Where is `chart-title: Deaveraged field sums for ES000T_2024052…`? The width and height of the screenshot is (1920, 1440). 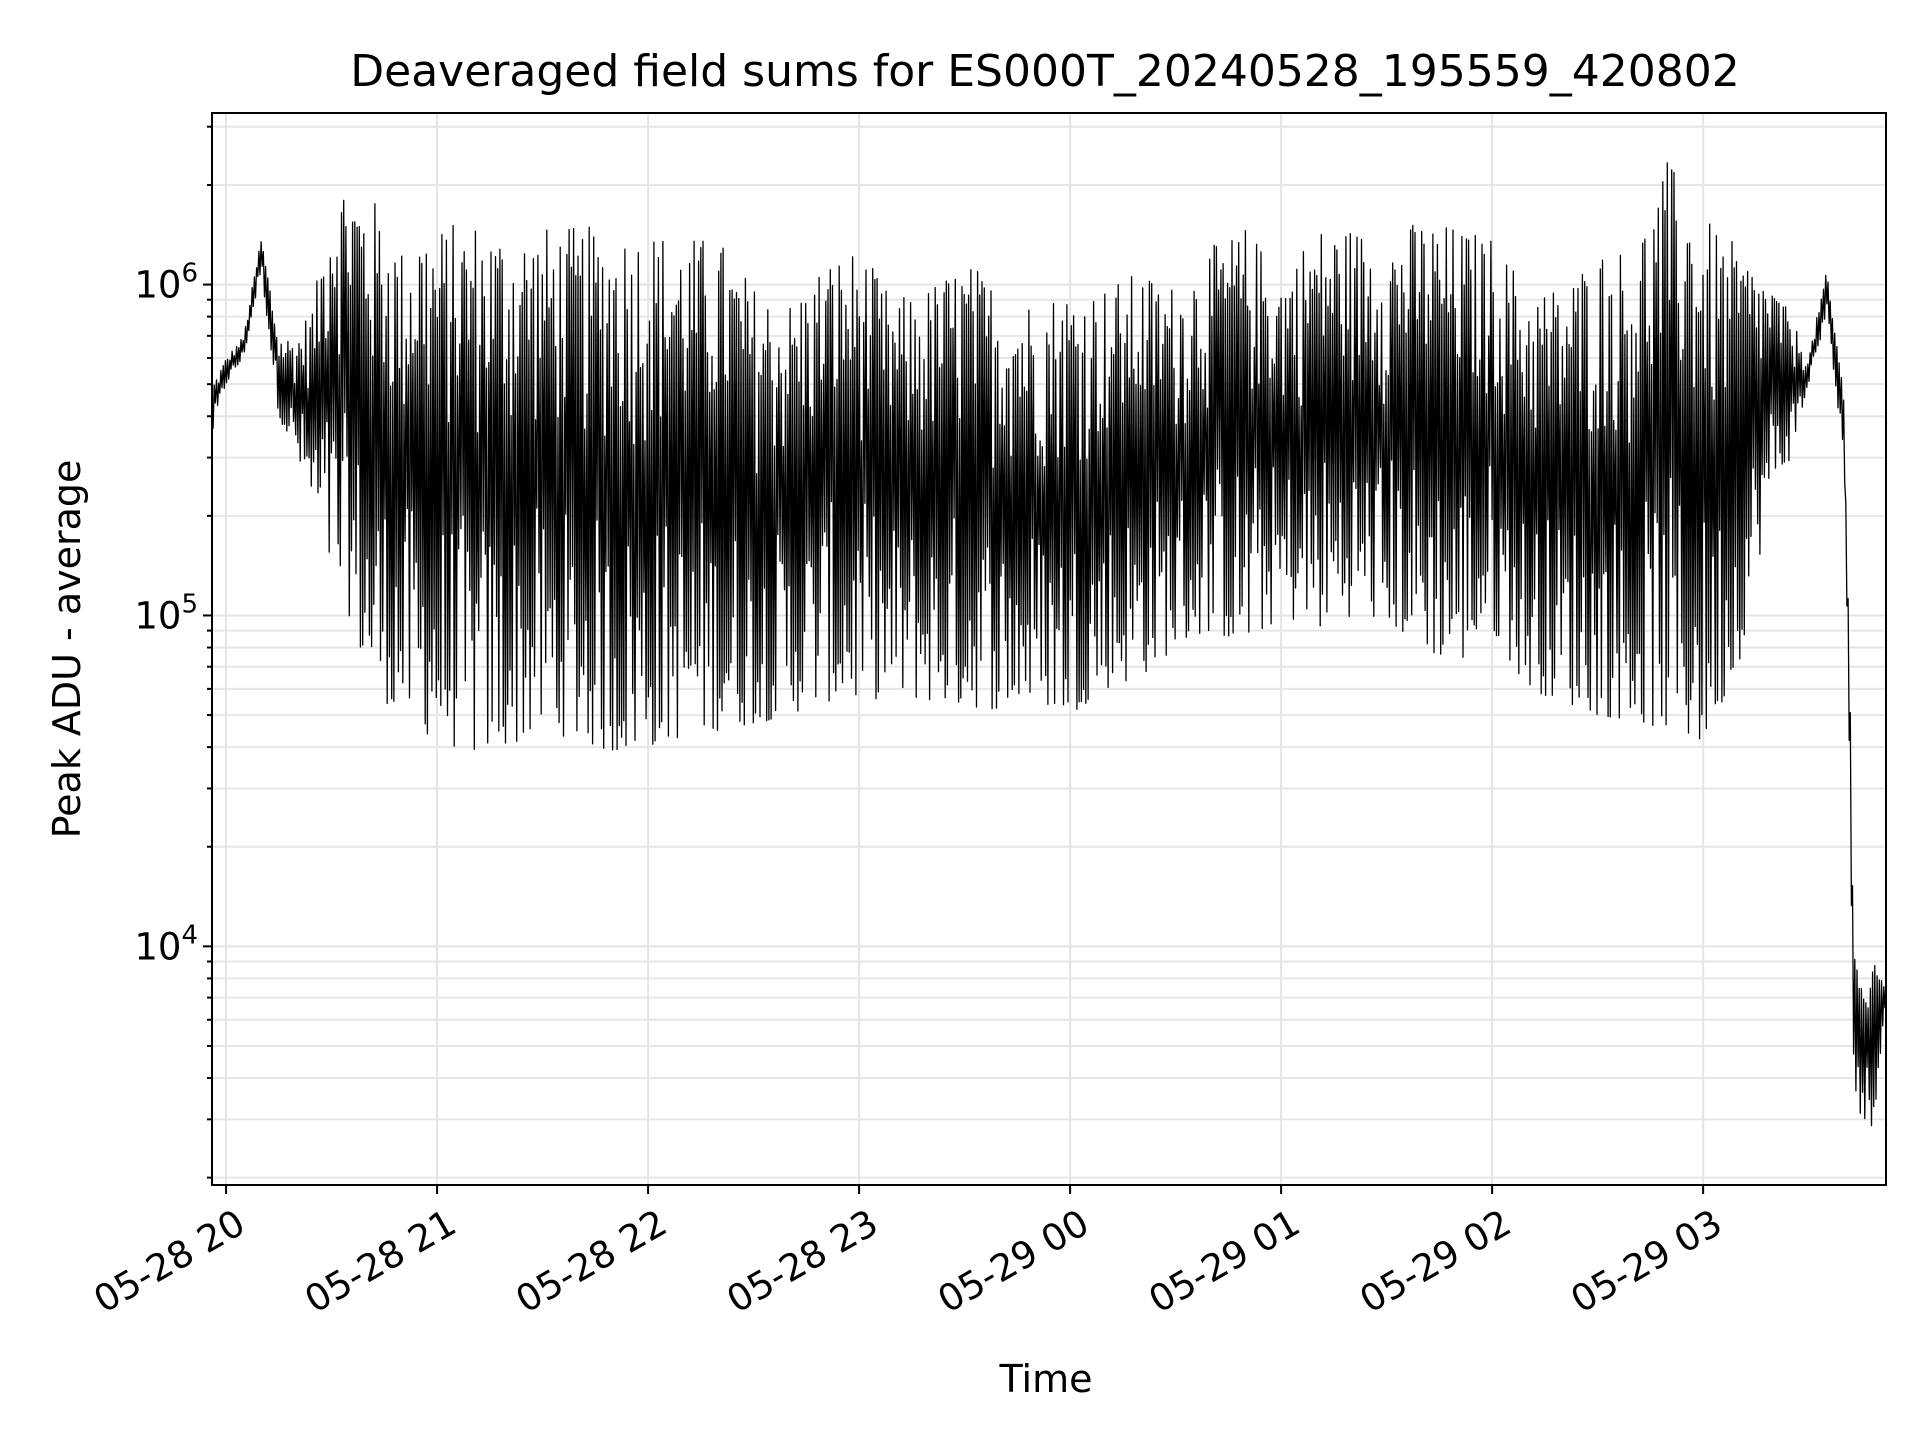
chart-title: Deaveraged field sums for ES000T_2024052… is located at coordinates (1044, 71).